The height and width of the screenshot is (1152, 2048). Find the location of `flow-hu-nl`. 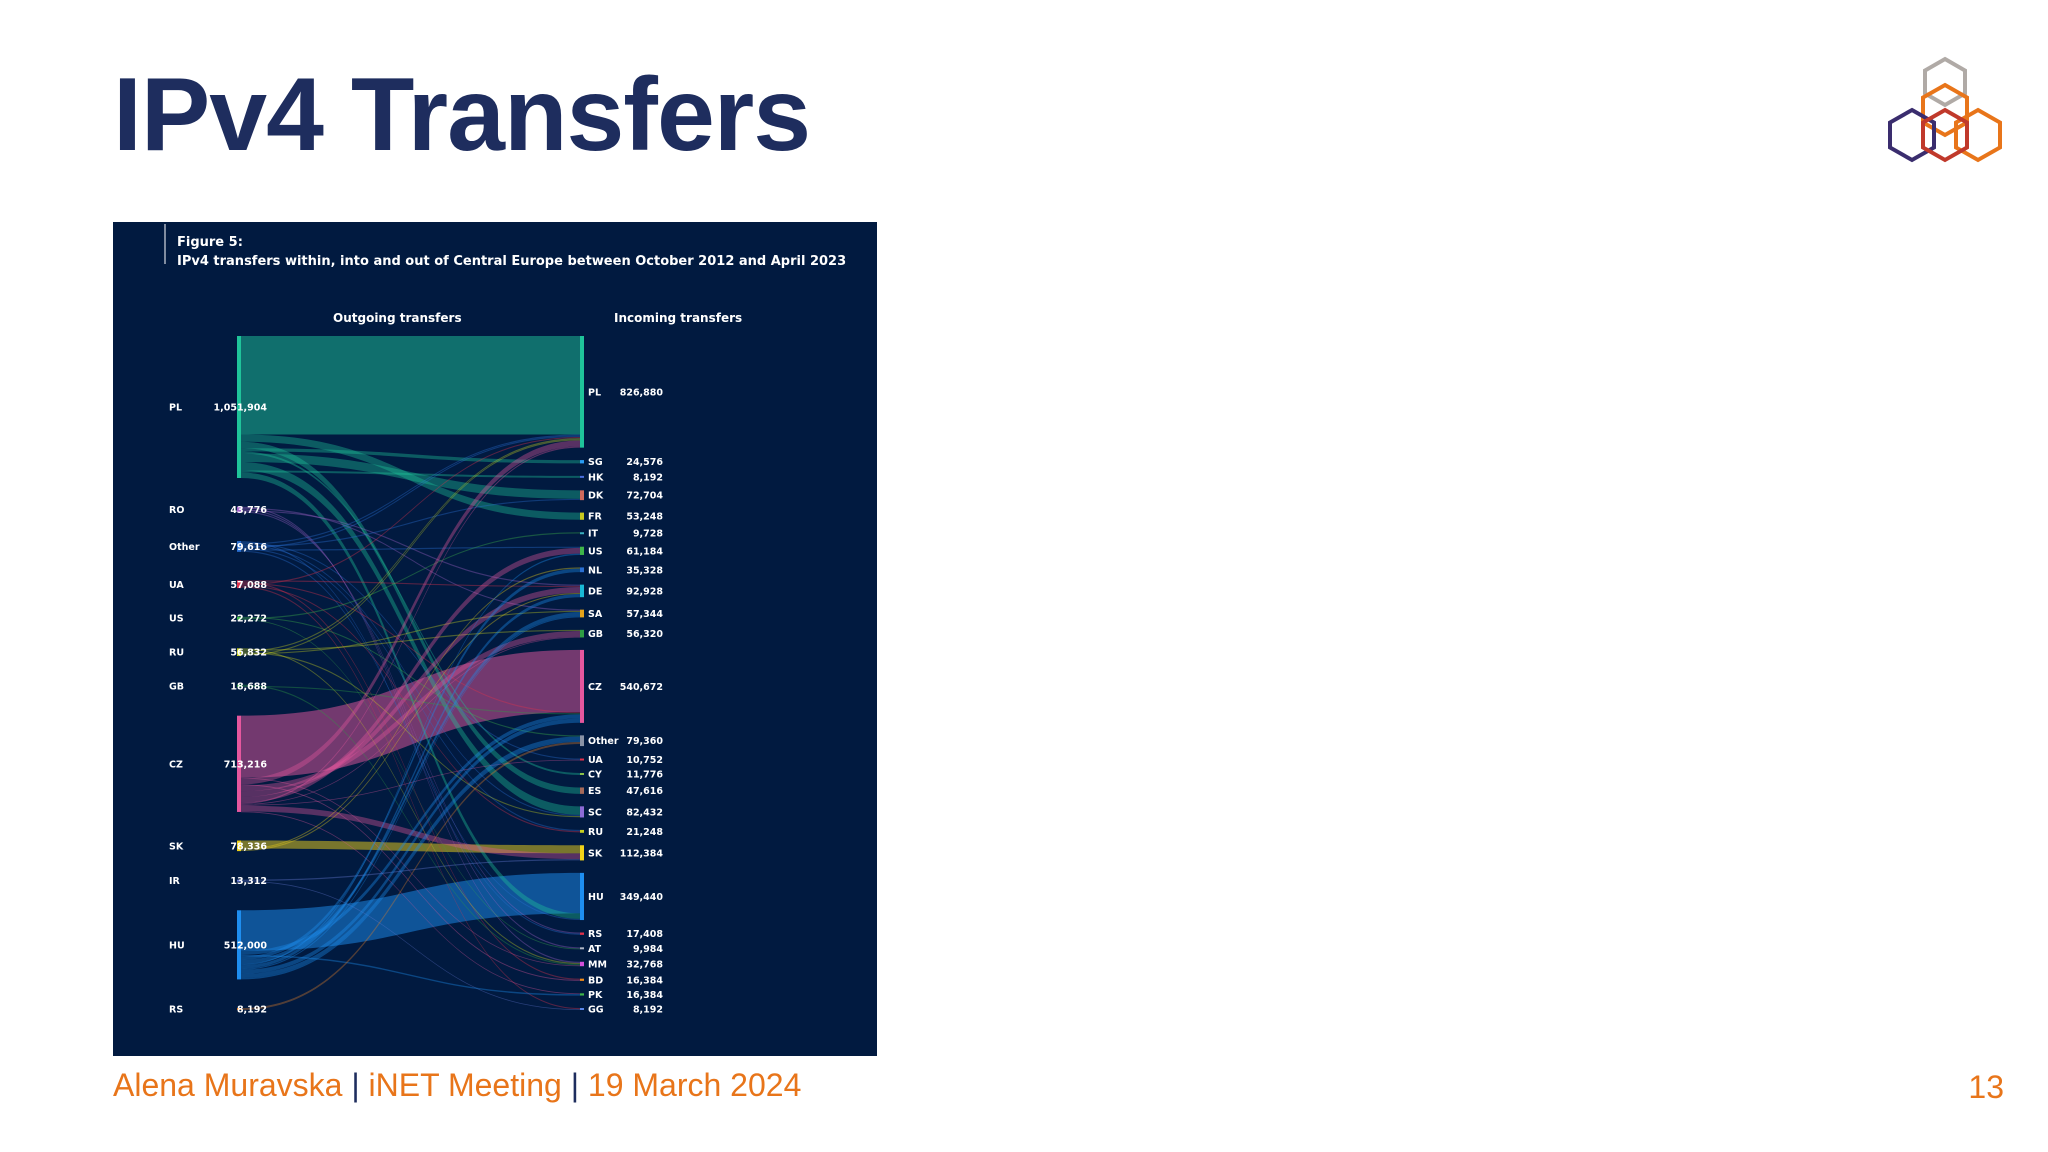

flow-hu-nl is located at coordinates (410, 764).